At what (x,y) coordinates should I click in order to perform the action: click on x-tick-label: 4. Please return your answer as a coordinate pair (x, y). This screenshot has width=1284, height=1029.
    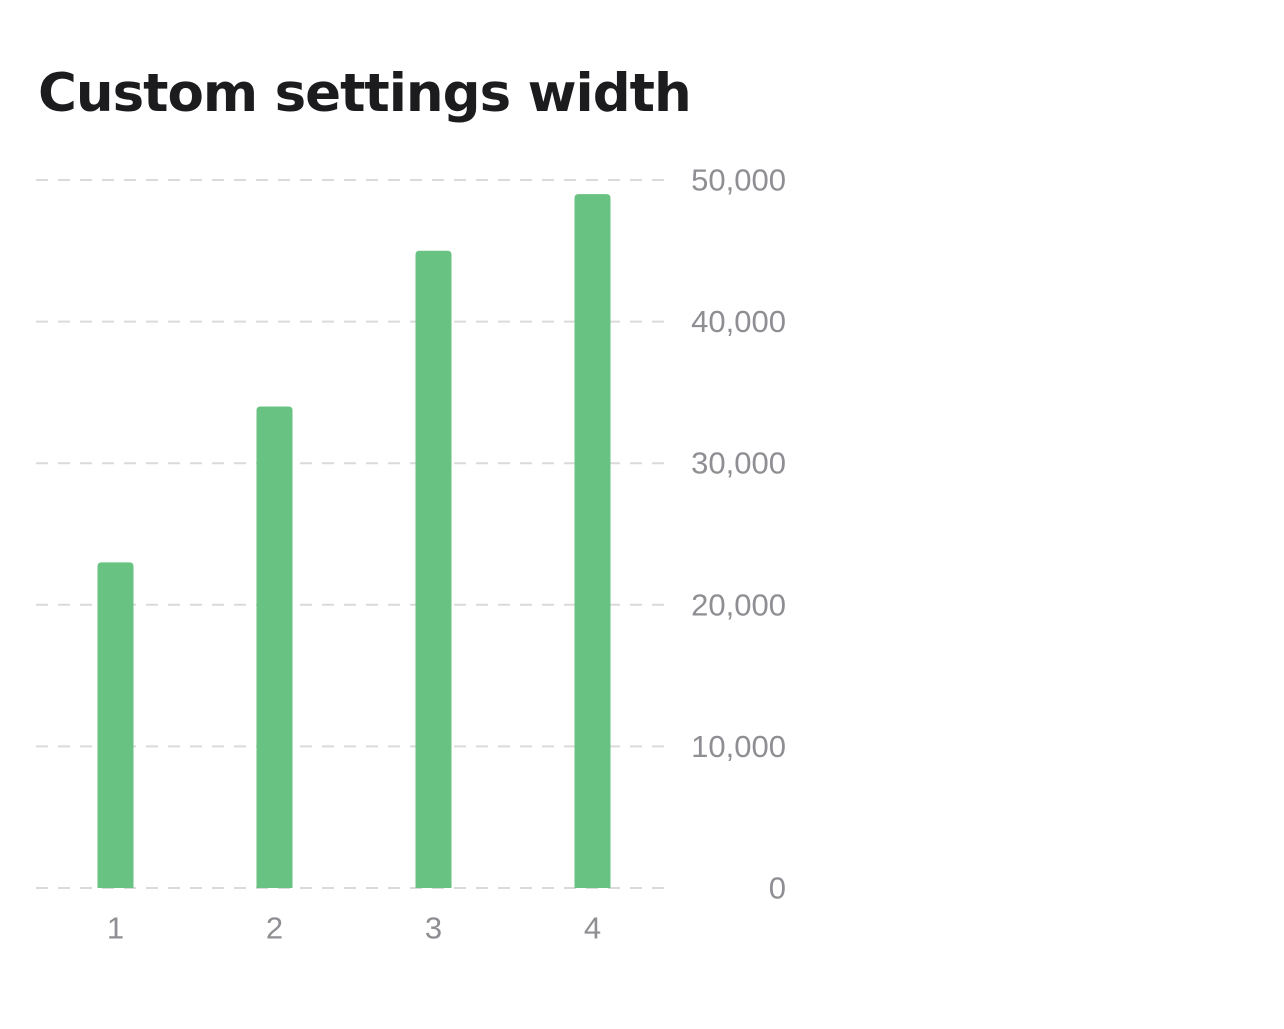
    Looking at the image, I should click on (592, 928).